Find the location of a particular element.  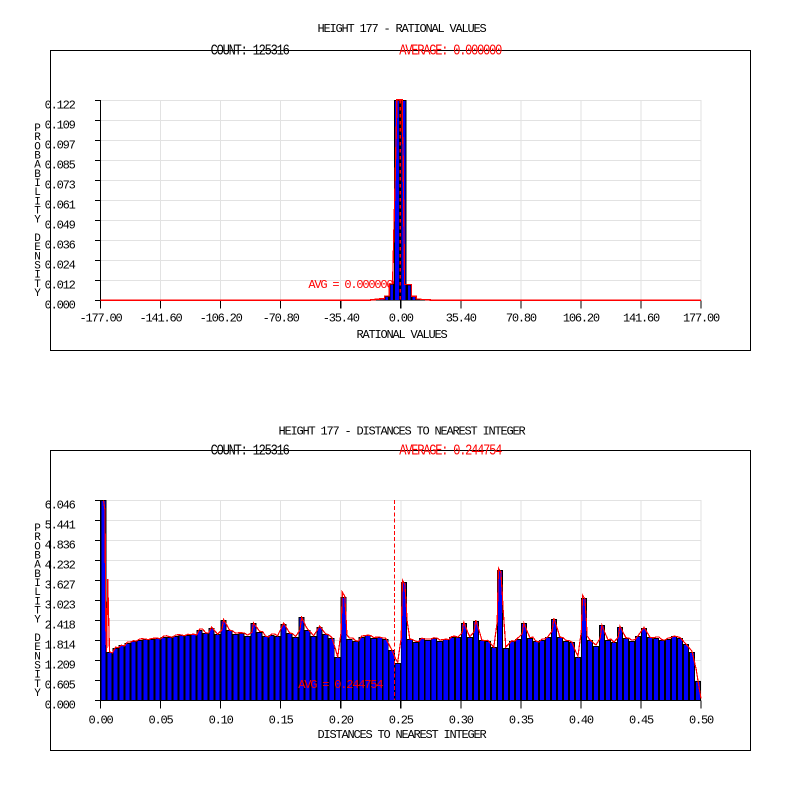

svg-text: 0.30 is located at coordinates (461, 720).